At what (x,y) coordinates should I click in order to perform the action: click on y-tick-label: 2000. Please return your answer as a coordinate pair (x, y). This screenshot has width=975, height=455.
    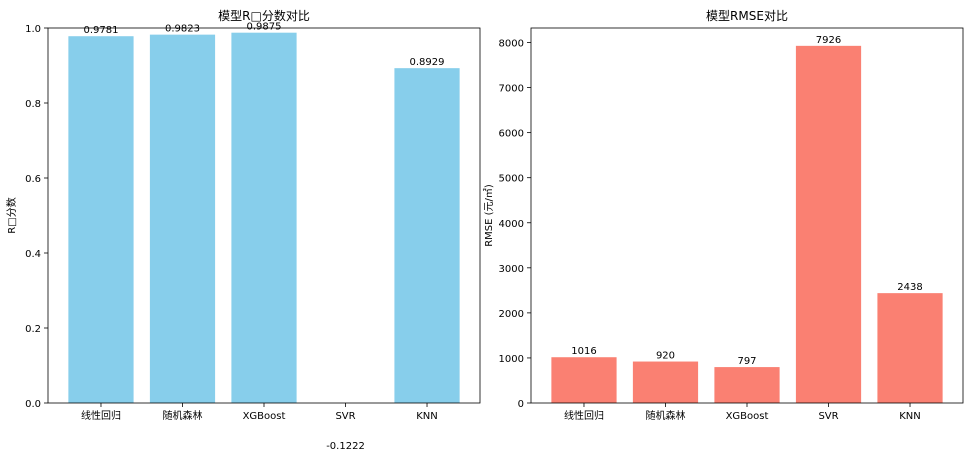
    Looking at the image, I should click on (511, 314).